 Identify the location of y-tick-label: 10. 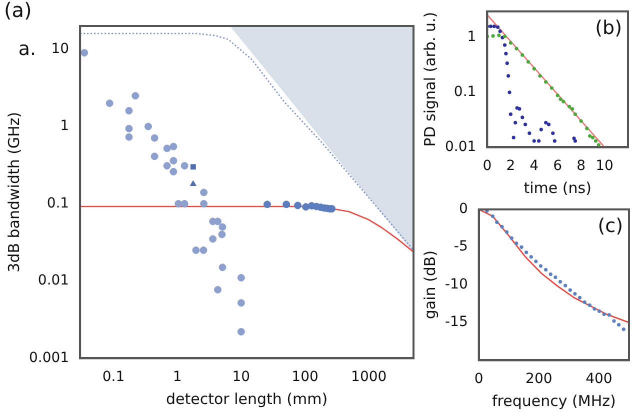
(60, 48).